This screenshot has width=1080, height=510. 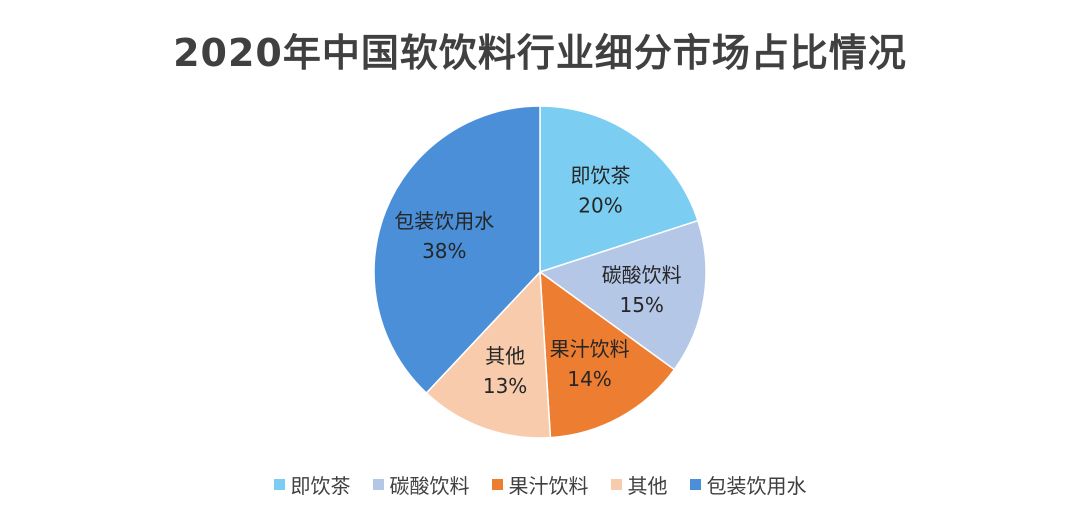 I want to click on legend-label-3: 其他, so click(x=647, y=486).